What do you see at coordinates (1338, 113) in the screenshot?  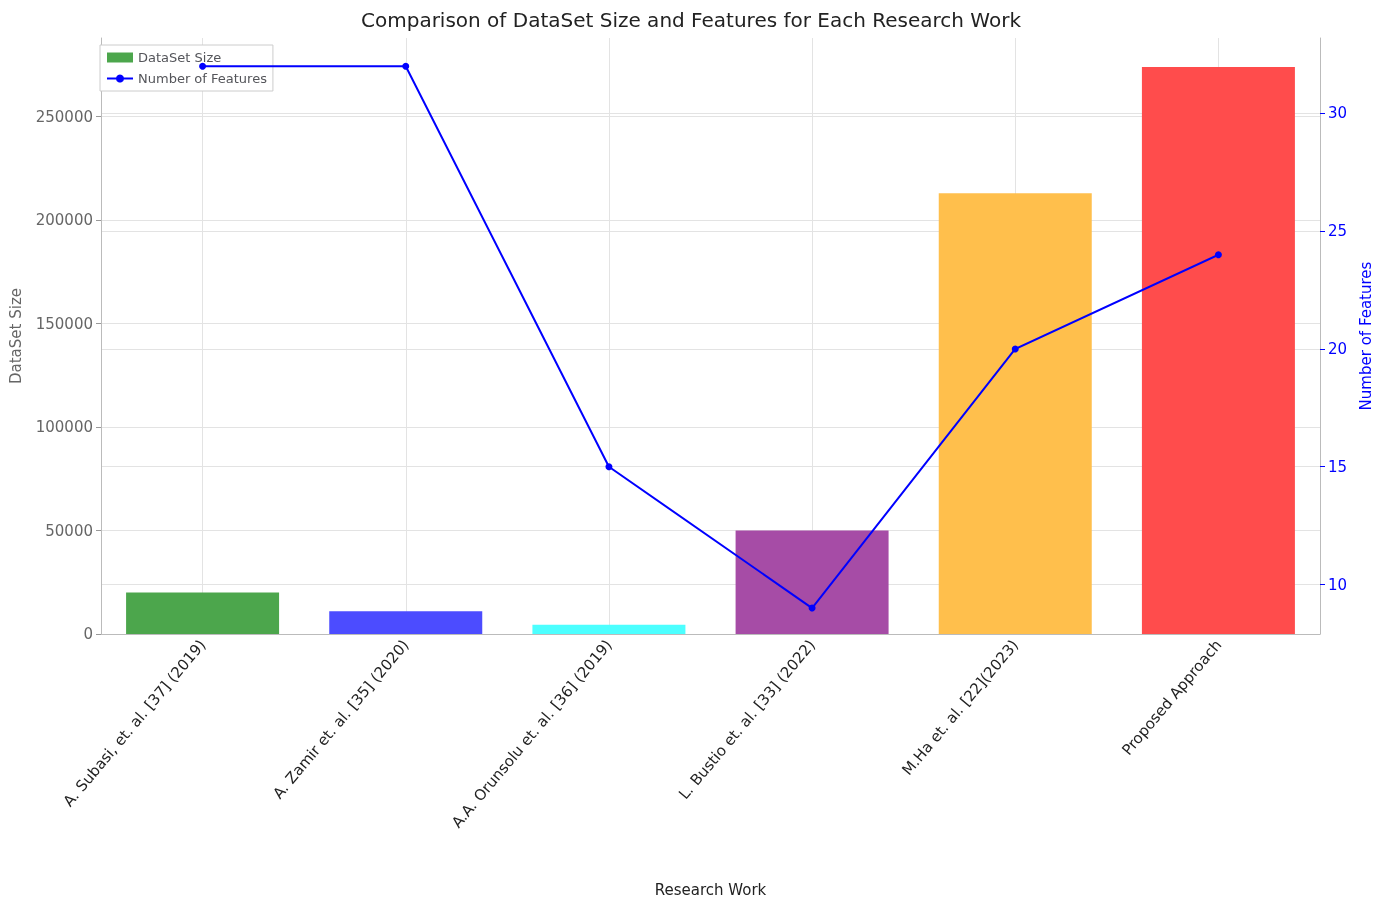 I see `y2-tick-label: 30` at bounding box center [1338, 113].